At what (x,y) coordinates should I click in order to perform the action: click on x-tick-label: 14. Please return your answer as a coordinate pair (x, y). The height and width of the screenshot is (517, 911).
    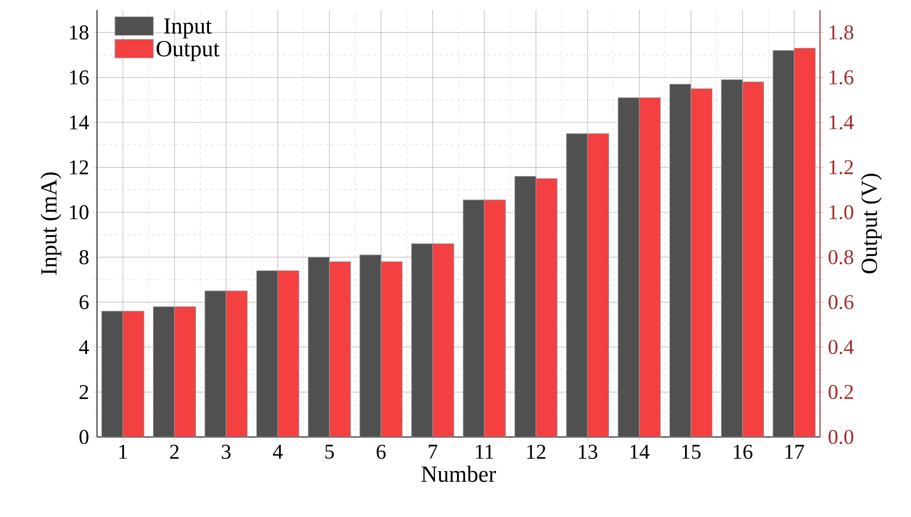
    Looking at the image, I should click on (640, 451).